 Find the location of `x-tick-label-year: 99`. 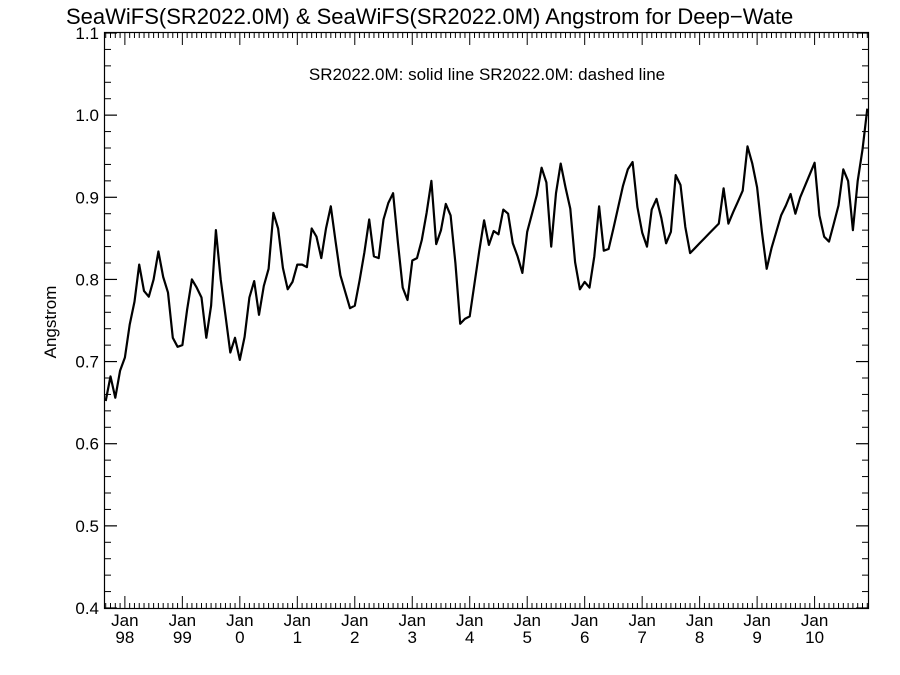

x-tick-label-year: 99 is located at coordinates (182, 637).